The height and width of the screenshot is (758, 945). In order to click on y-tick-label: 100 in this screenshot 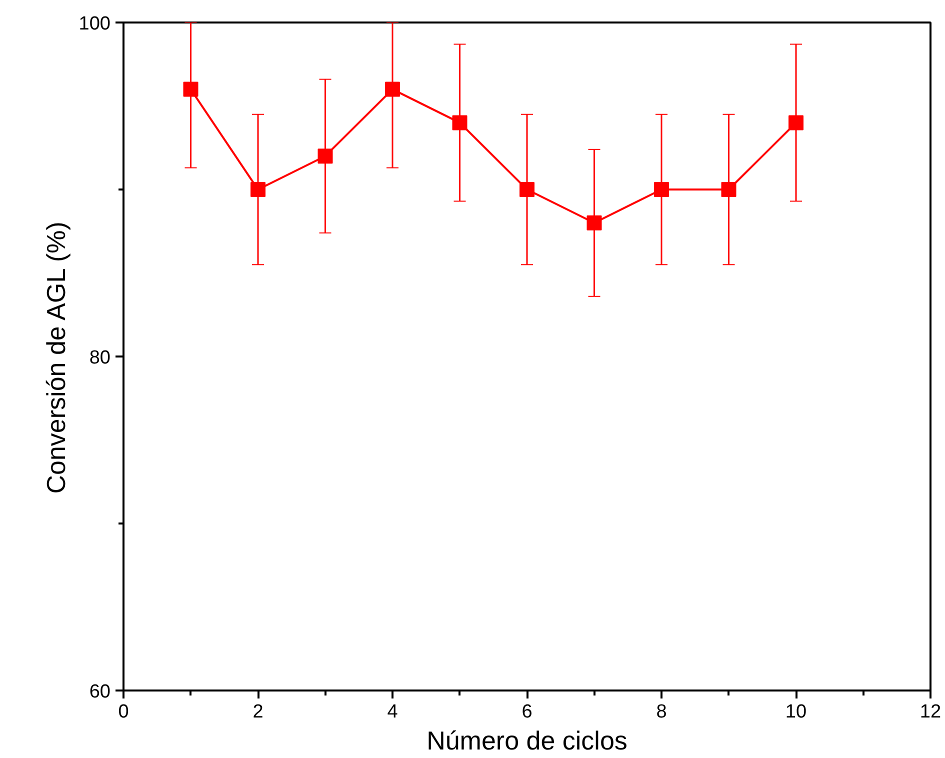, I will do `click(94, 24)`.